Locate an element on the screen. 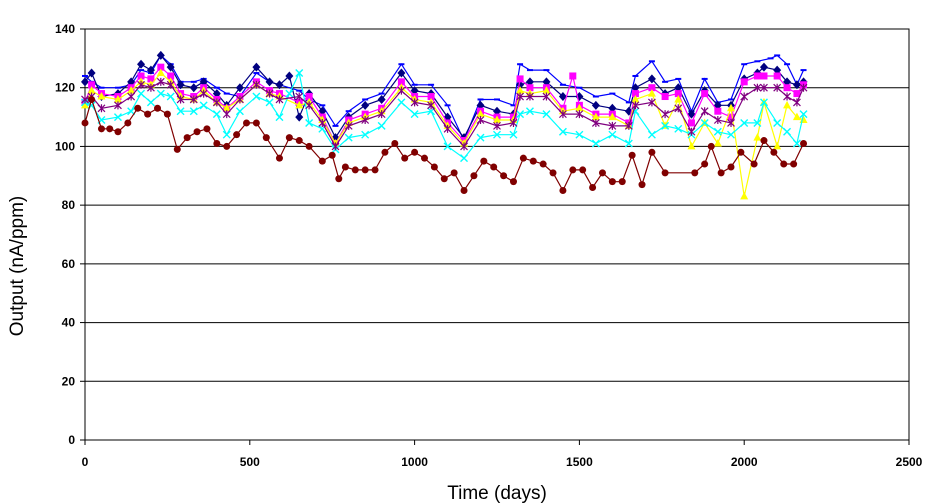 This screenshot has height=504, width=927. y-tick-label: 60 is located at coordinates (69, 264).